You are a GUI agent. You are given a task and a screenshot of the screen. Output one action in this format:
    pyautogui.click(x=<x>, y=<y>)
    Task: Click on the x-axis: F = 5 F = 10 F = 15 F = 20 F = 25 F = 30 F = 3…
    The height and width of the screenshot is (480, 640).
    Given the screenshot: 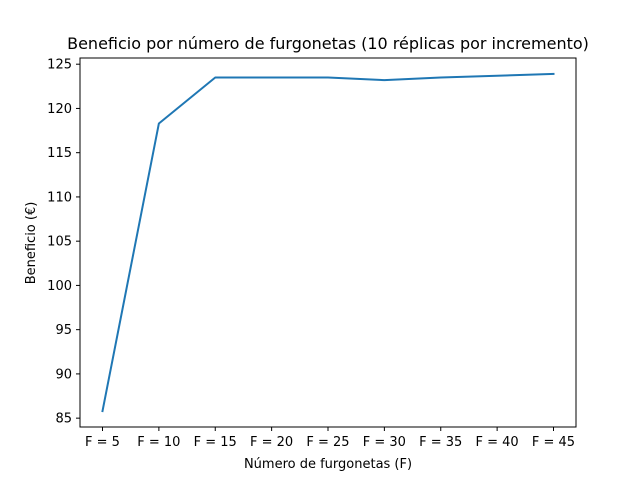 What is the action you would take?
    pyautogui.click(x=330, y=438)
    